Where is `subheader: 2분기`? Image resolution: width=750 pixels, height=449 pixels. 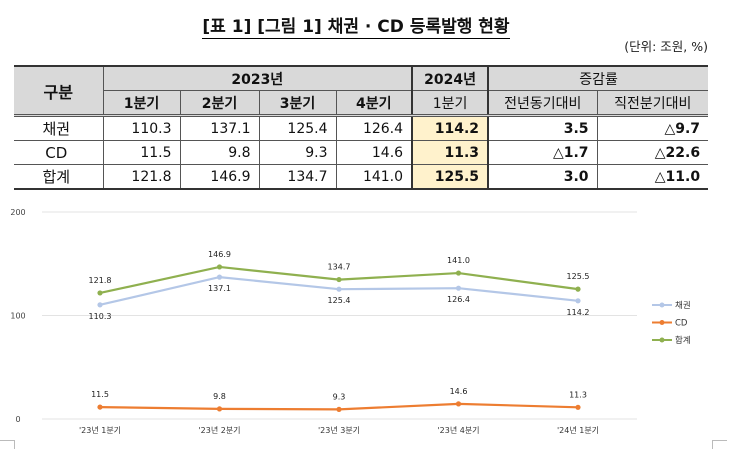
subheader: 2분기 is located at coordinates (219, 103).